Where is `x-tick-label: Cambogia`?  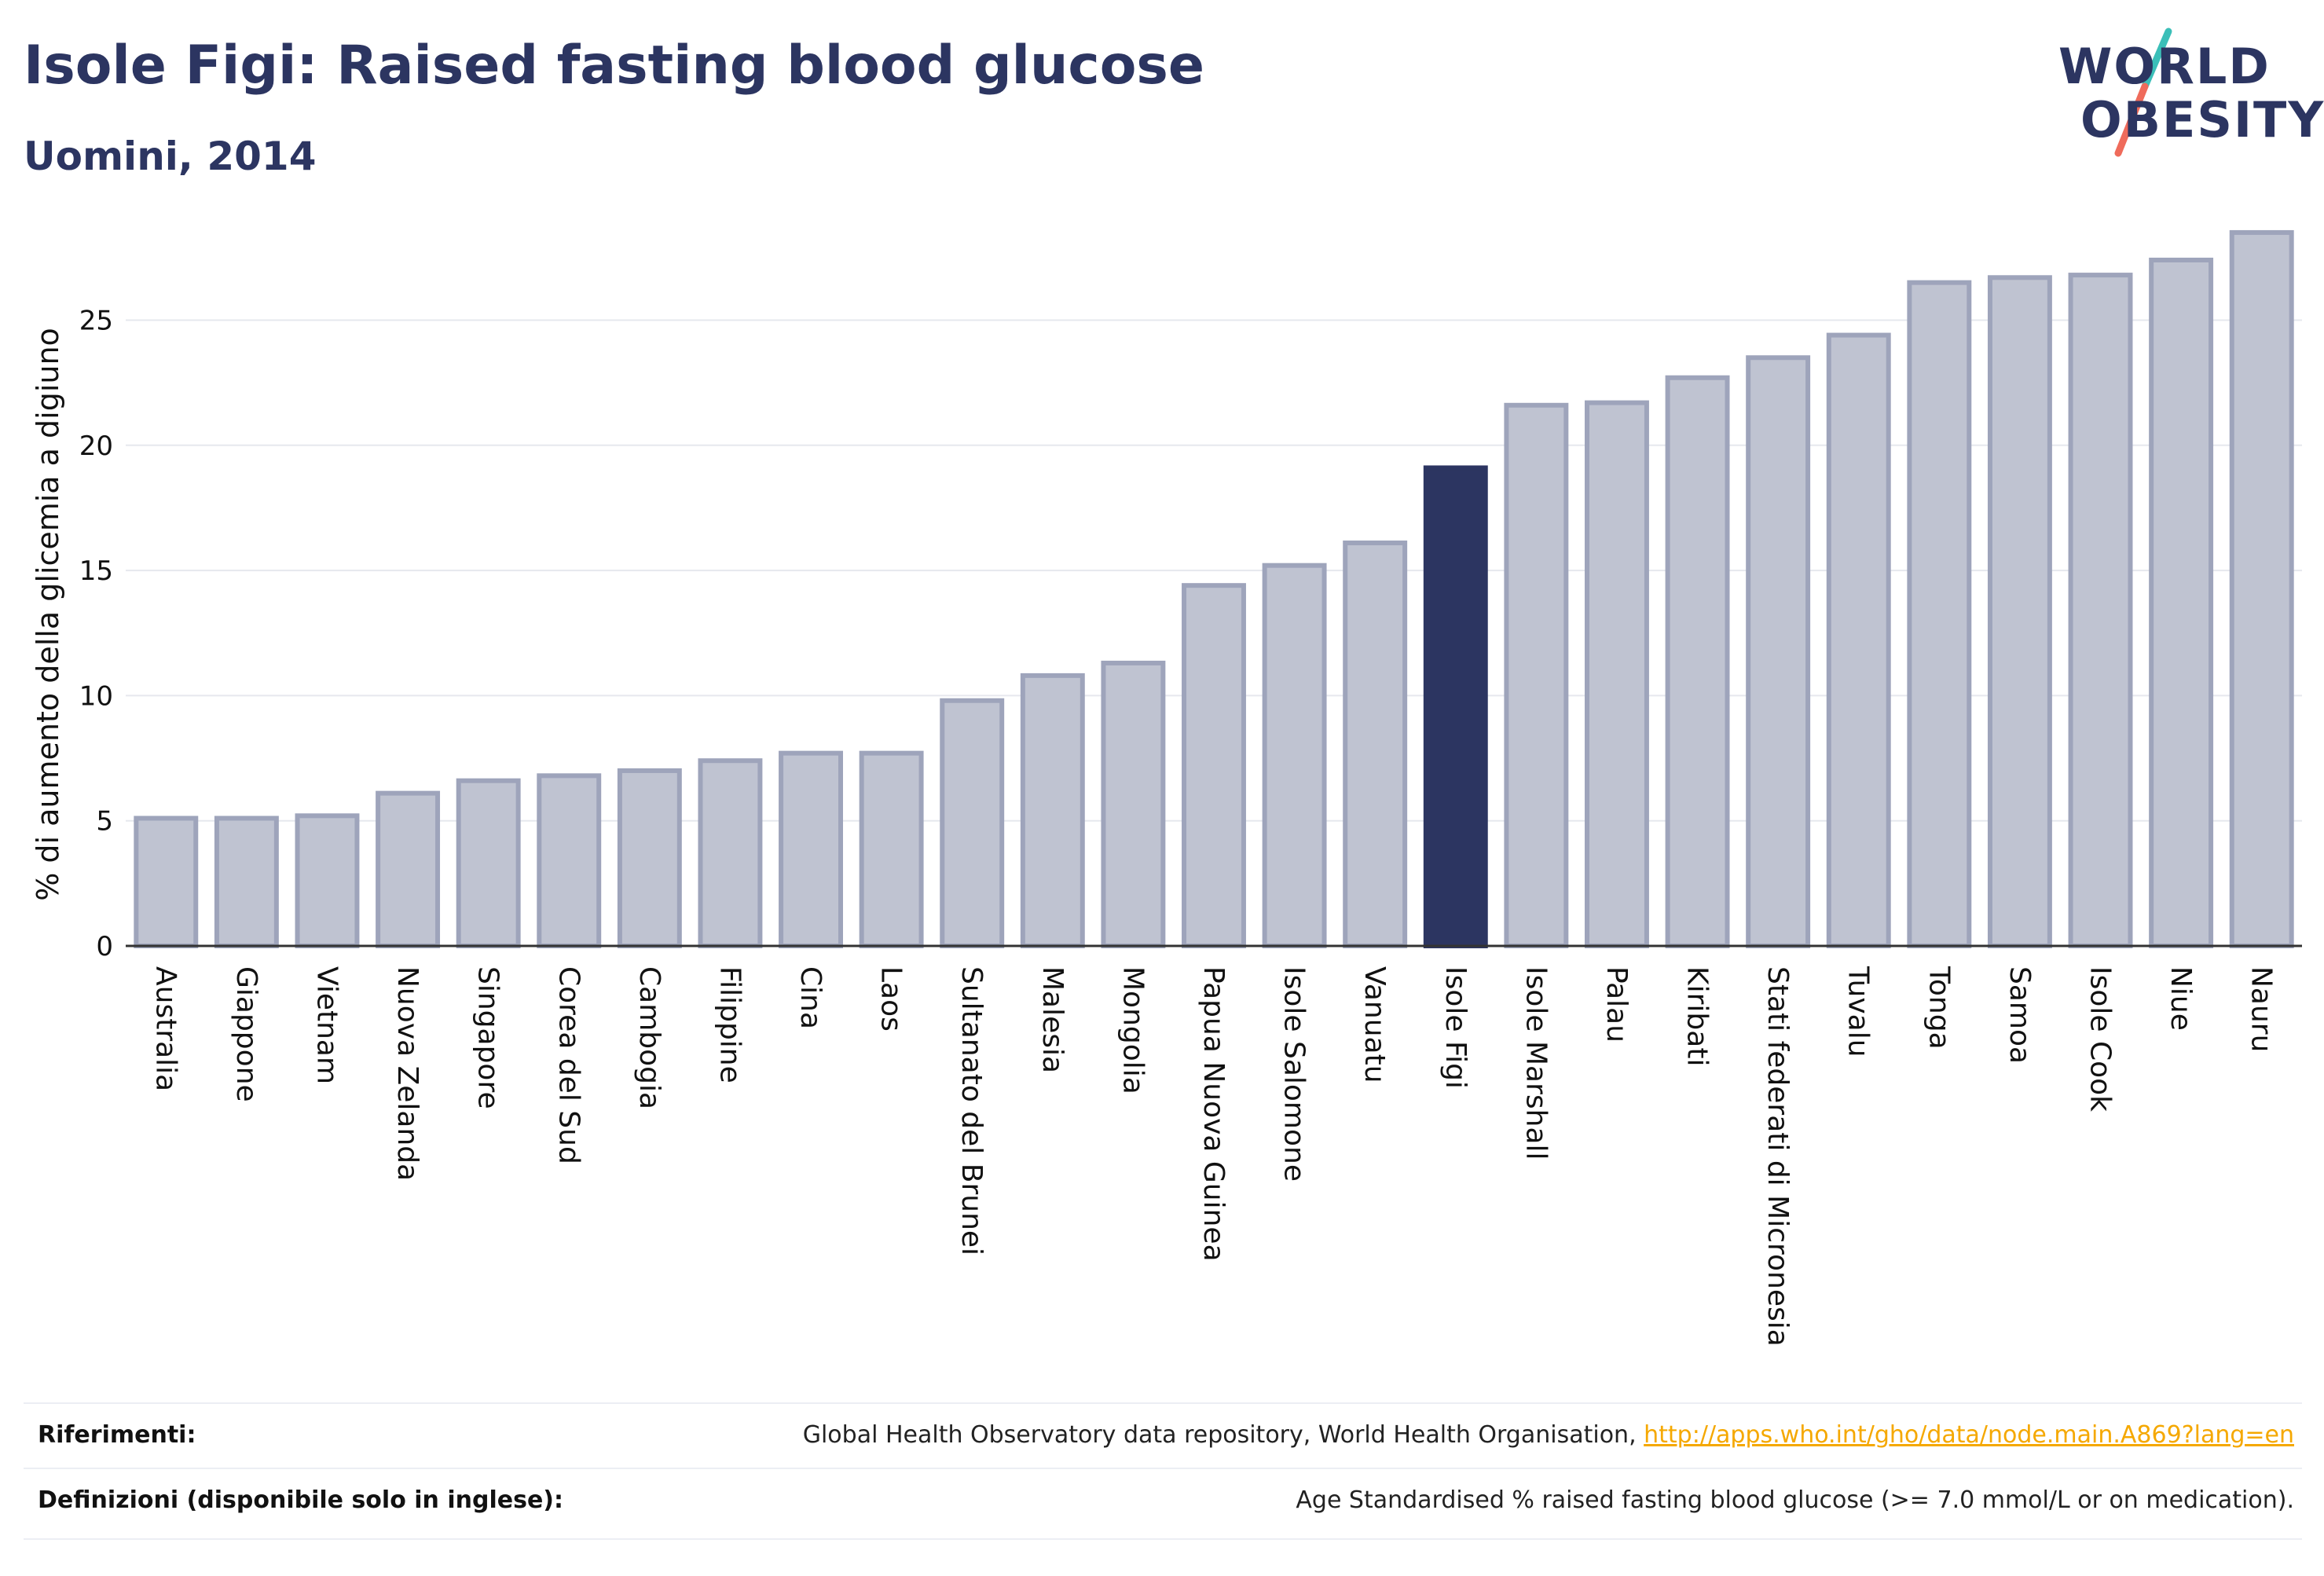 x-tick-label: Cambogia is located at coordinates (649, 1037).